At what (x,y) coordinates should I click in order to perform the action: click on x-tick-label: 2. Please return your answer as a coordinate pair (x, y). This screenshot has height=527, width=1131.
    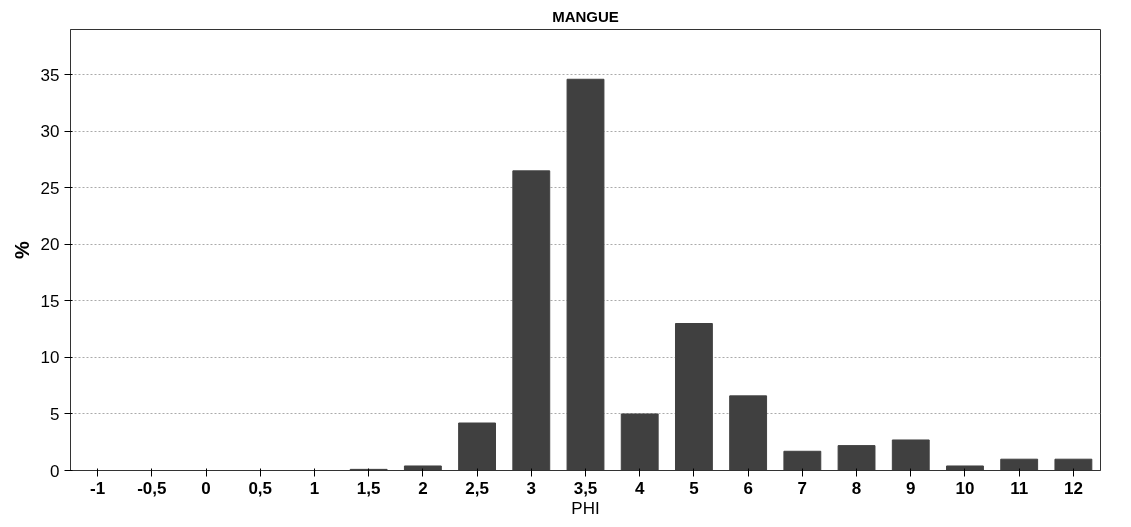
    Looking at the image, I should click on (423, 488).